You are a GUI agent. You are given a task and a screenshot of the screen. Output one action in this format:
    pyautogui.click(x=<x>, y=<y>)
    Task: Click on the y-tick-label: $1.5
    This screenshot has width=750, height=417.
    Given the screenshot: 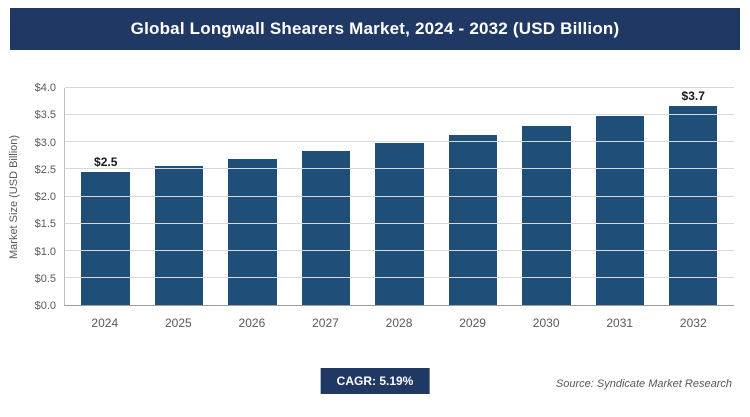 What is the action you would take?
    pyautogui.click(x=45, y=224)
    